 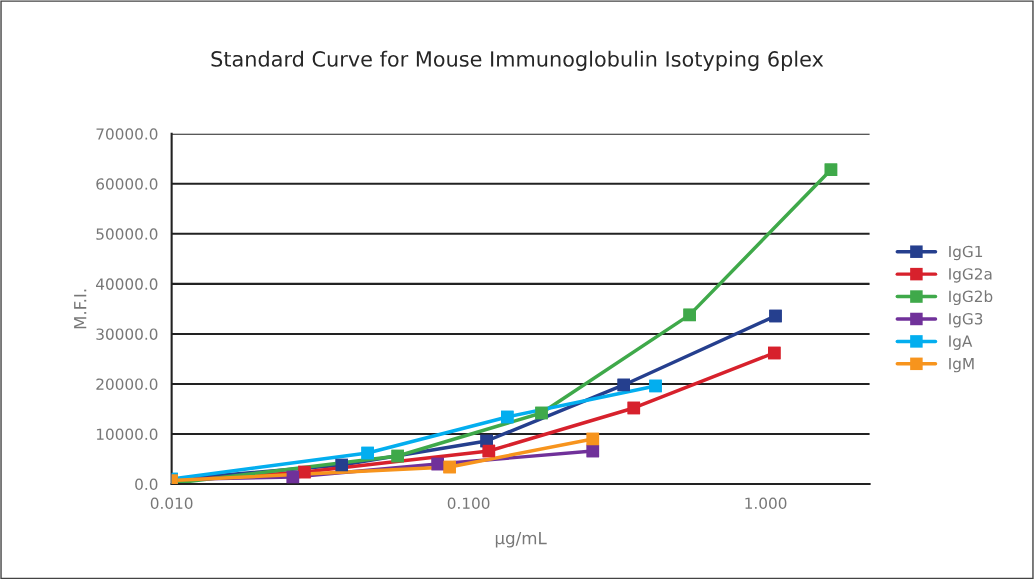 What do you see at coordinates (127, 284) in the screenshot?
I see `y-tick-label: 40000.0` at bounding box center [127, 284].